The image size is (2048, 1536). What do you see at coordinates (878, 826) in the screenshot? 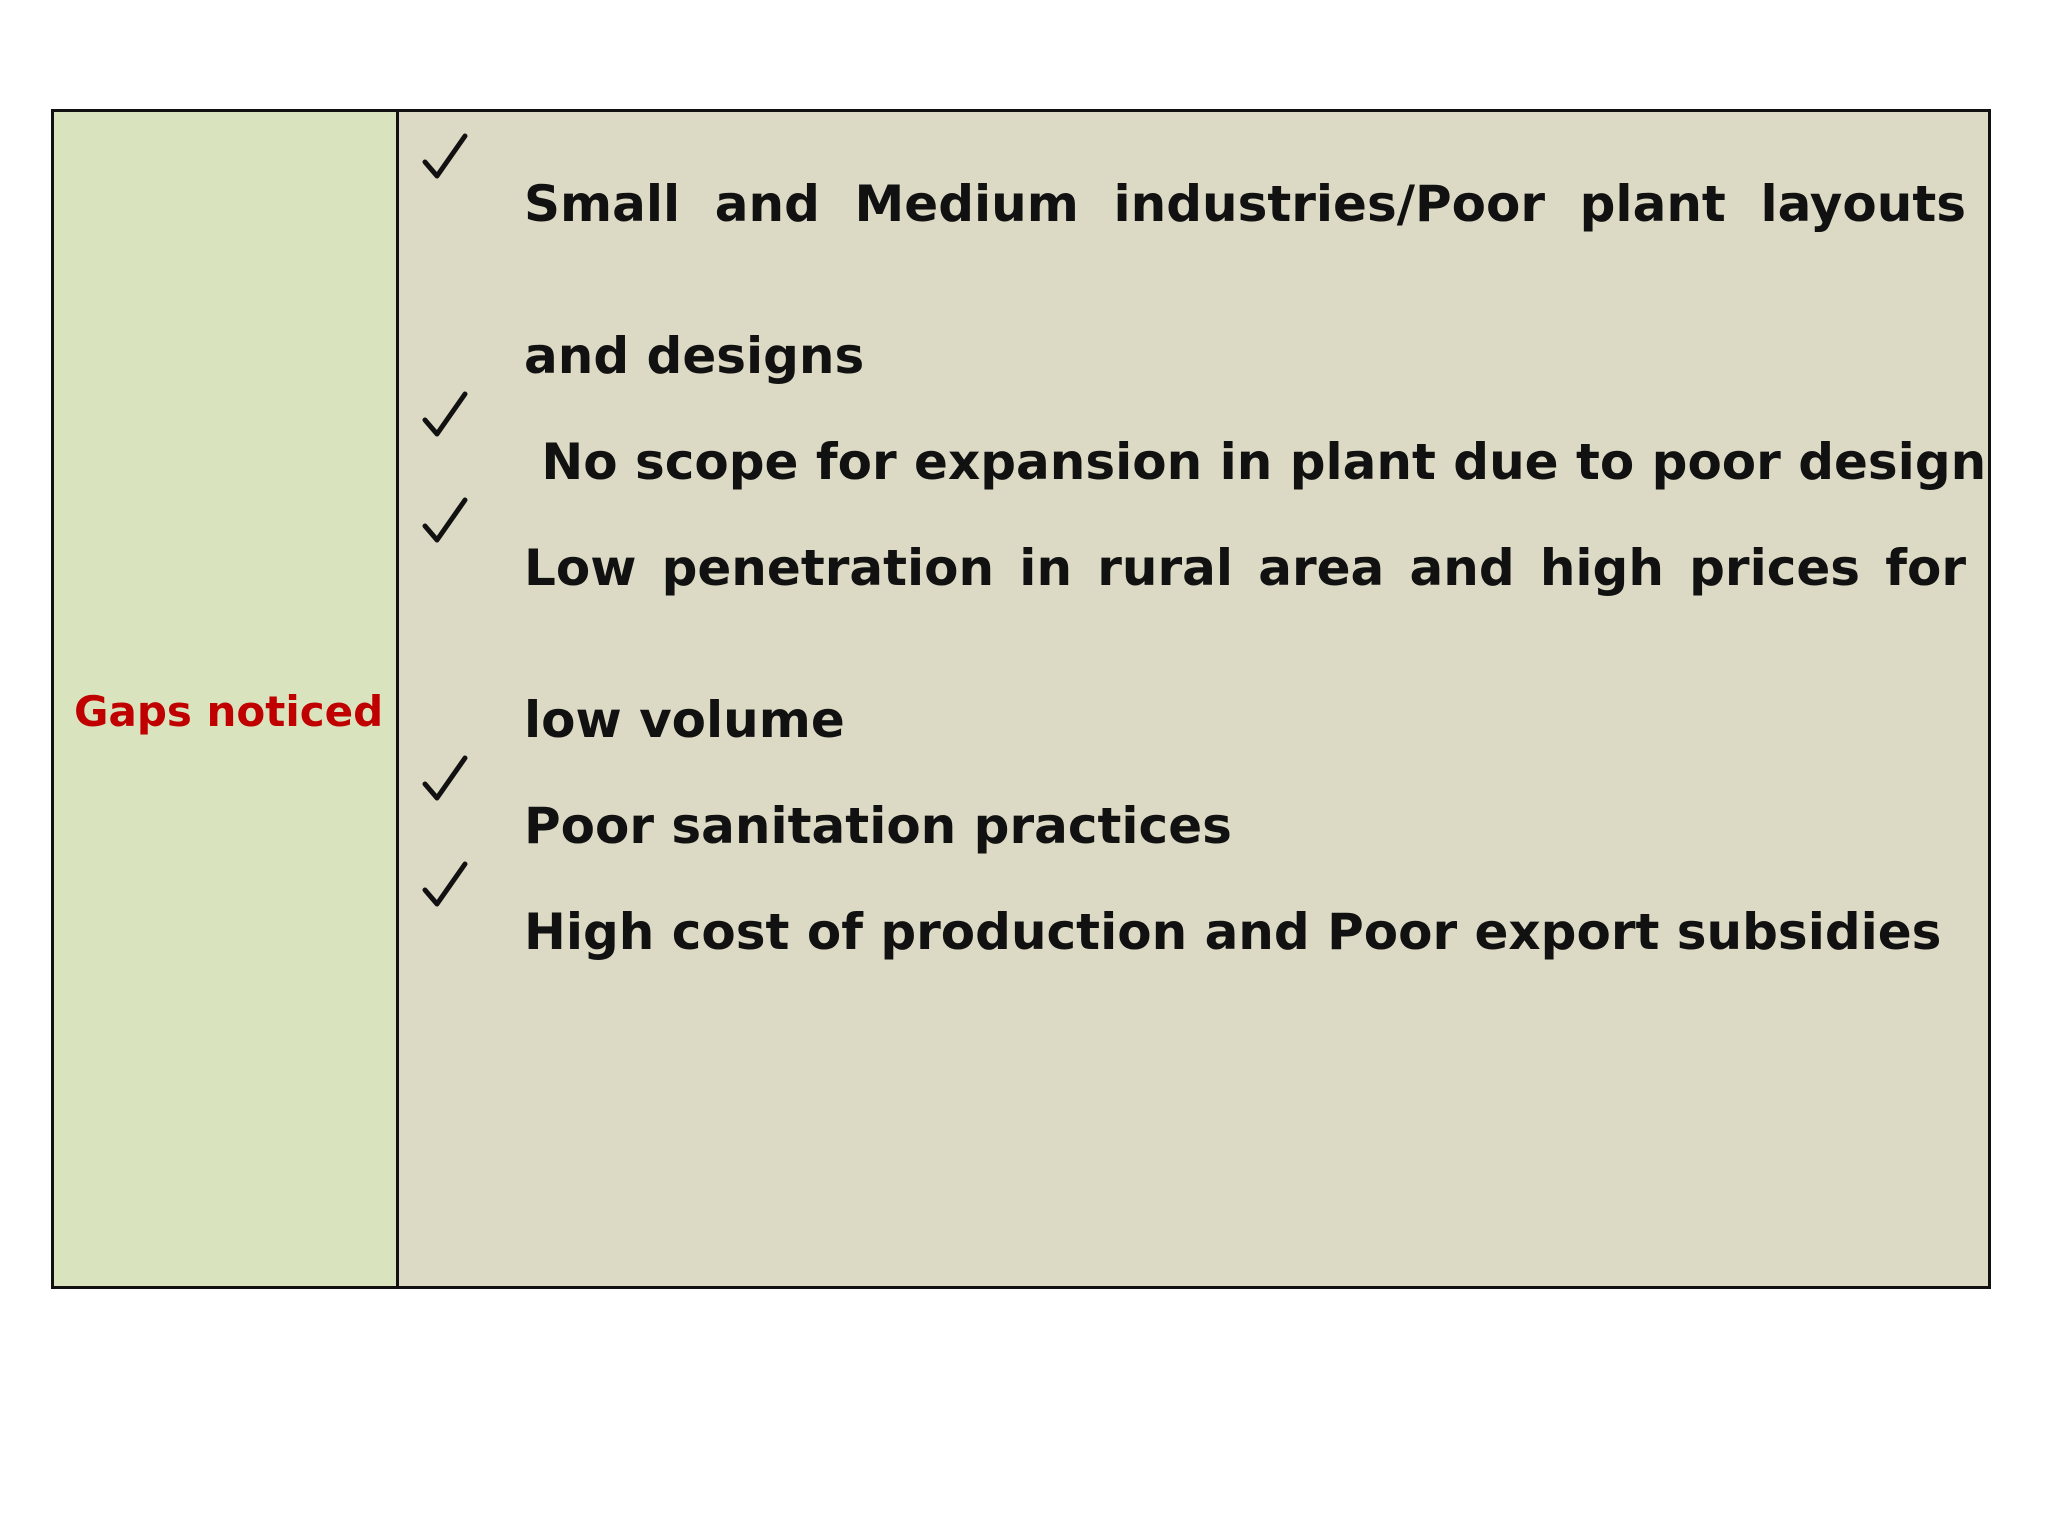
I see `list-item-text: Poor sanitation practices` at bounding box center [878, 826].